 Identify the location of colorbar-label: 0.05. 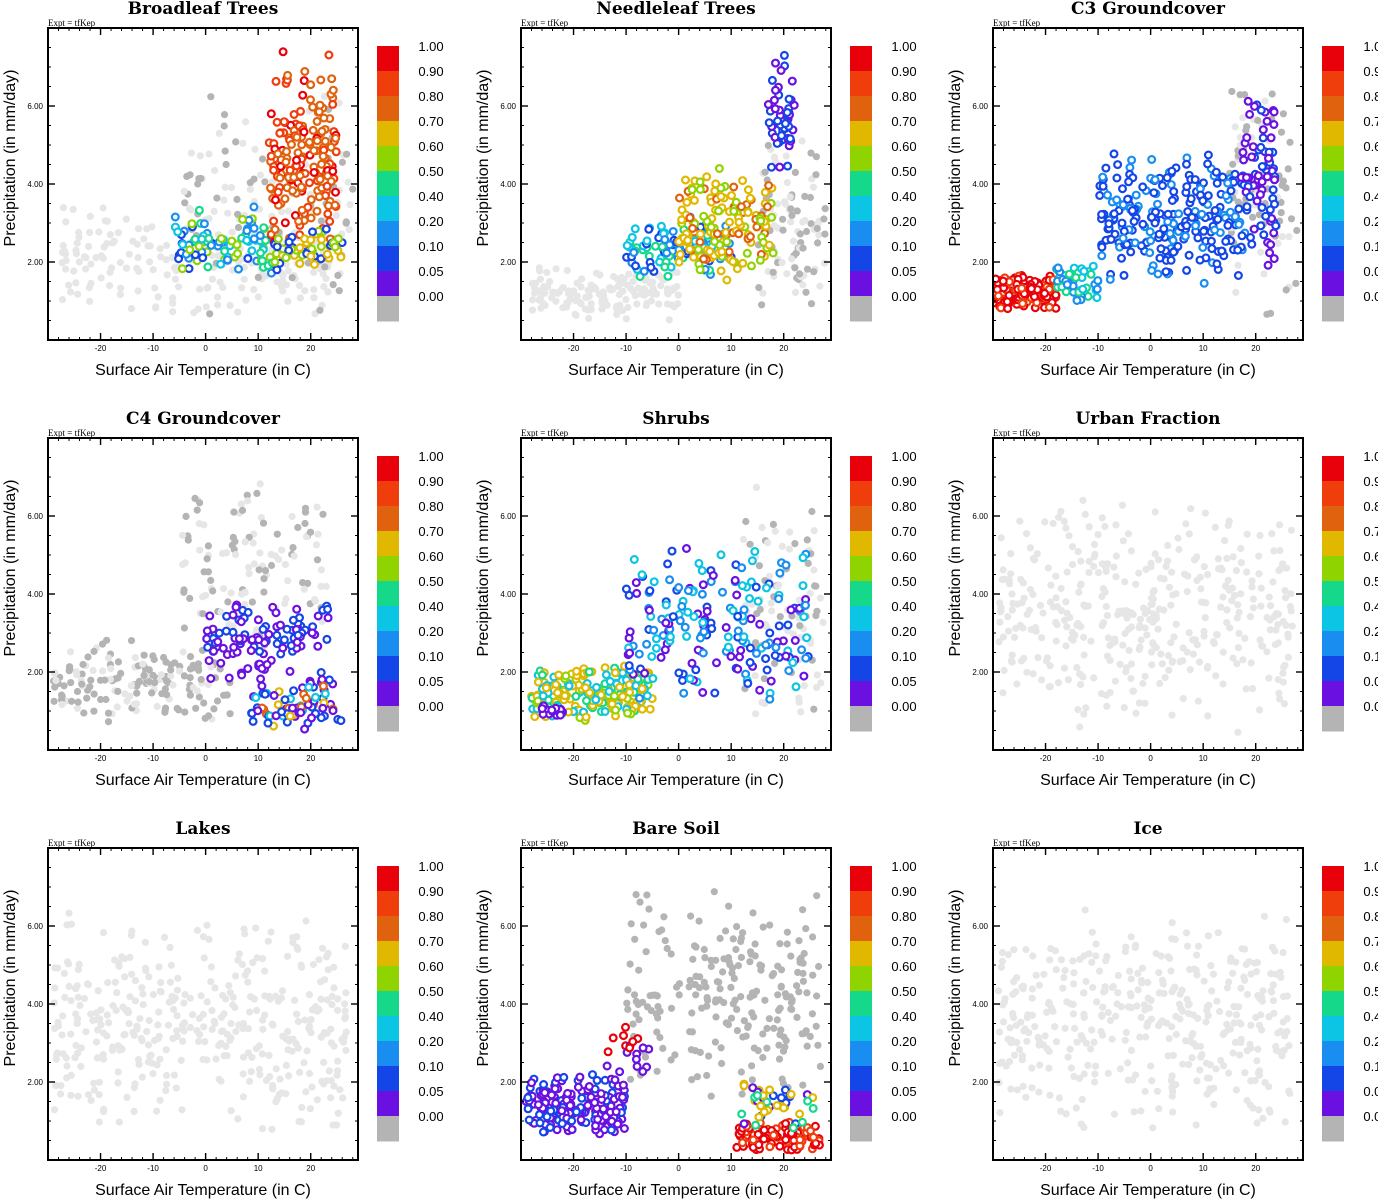
(903, 1091).